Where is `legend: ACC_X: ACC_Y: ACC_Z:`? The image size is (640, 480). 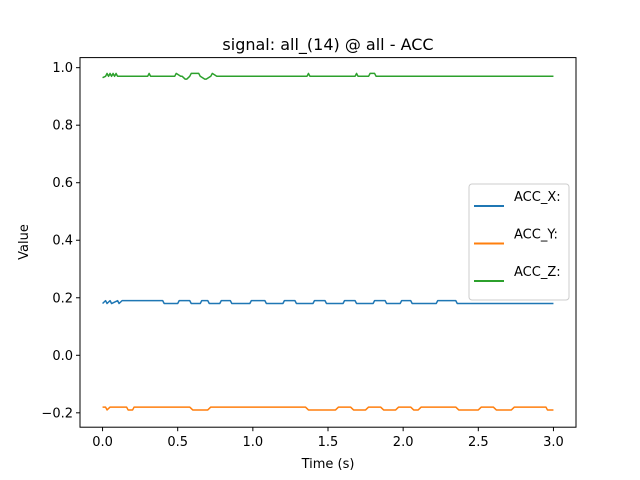 legend: ACC_X: ACC_Y: ACC_Z: is located at coordinates (519, 242).